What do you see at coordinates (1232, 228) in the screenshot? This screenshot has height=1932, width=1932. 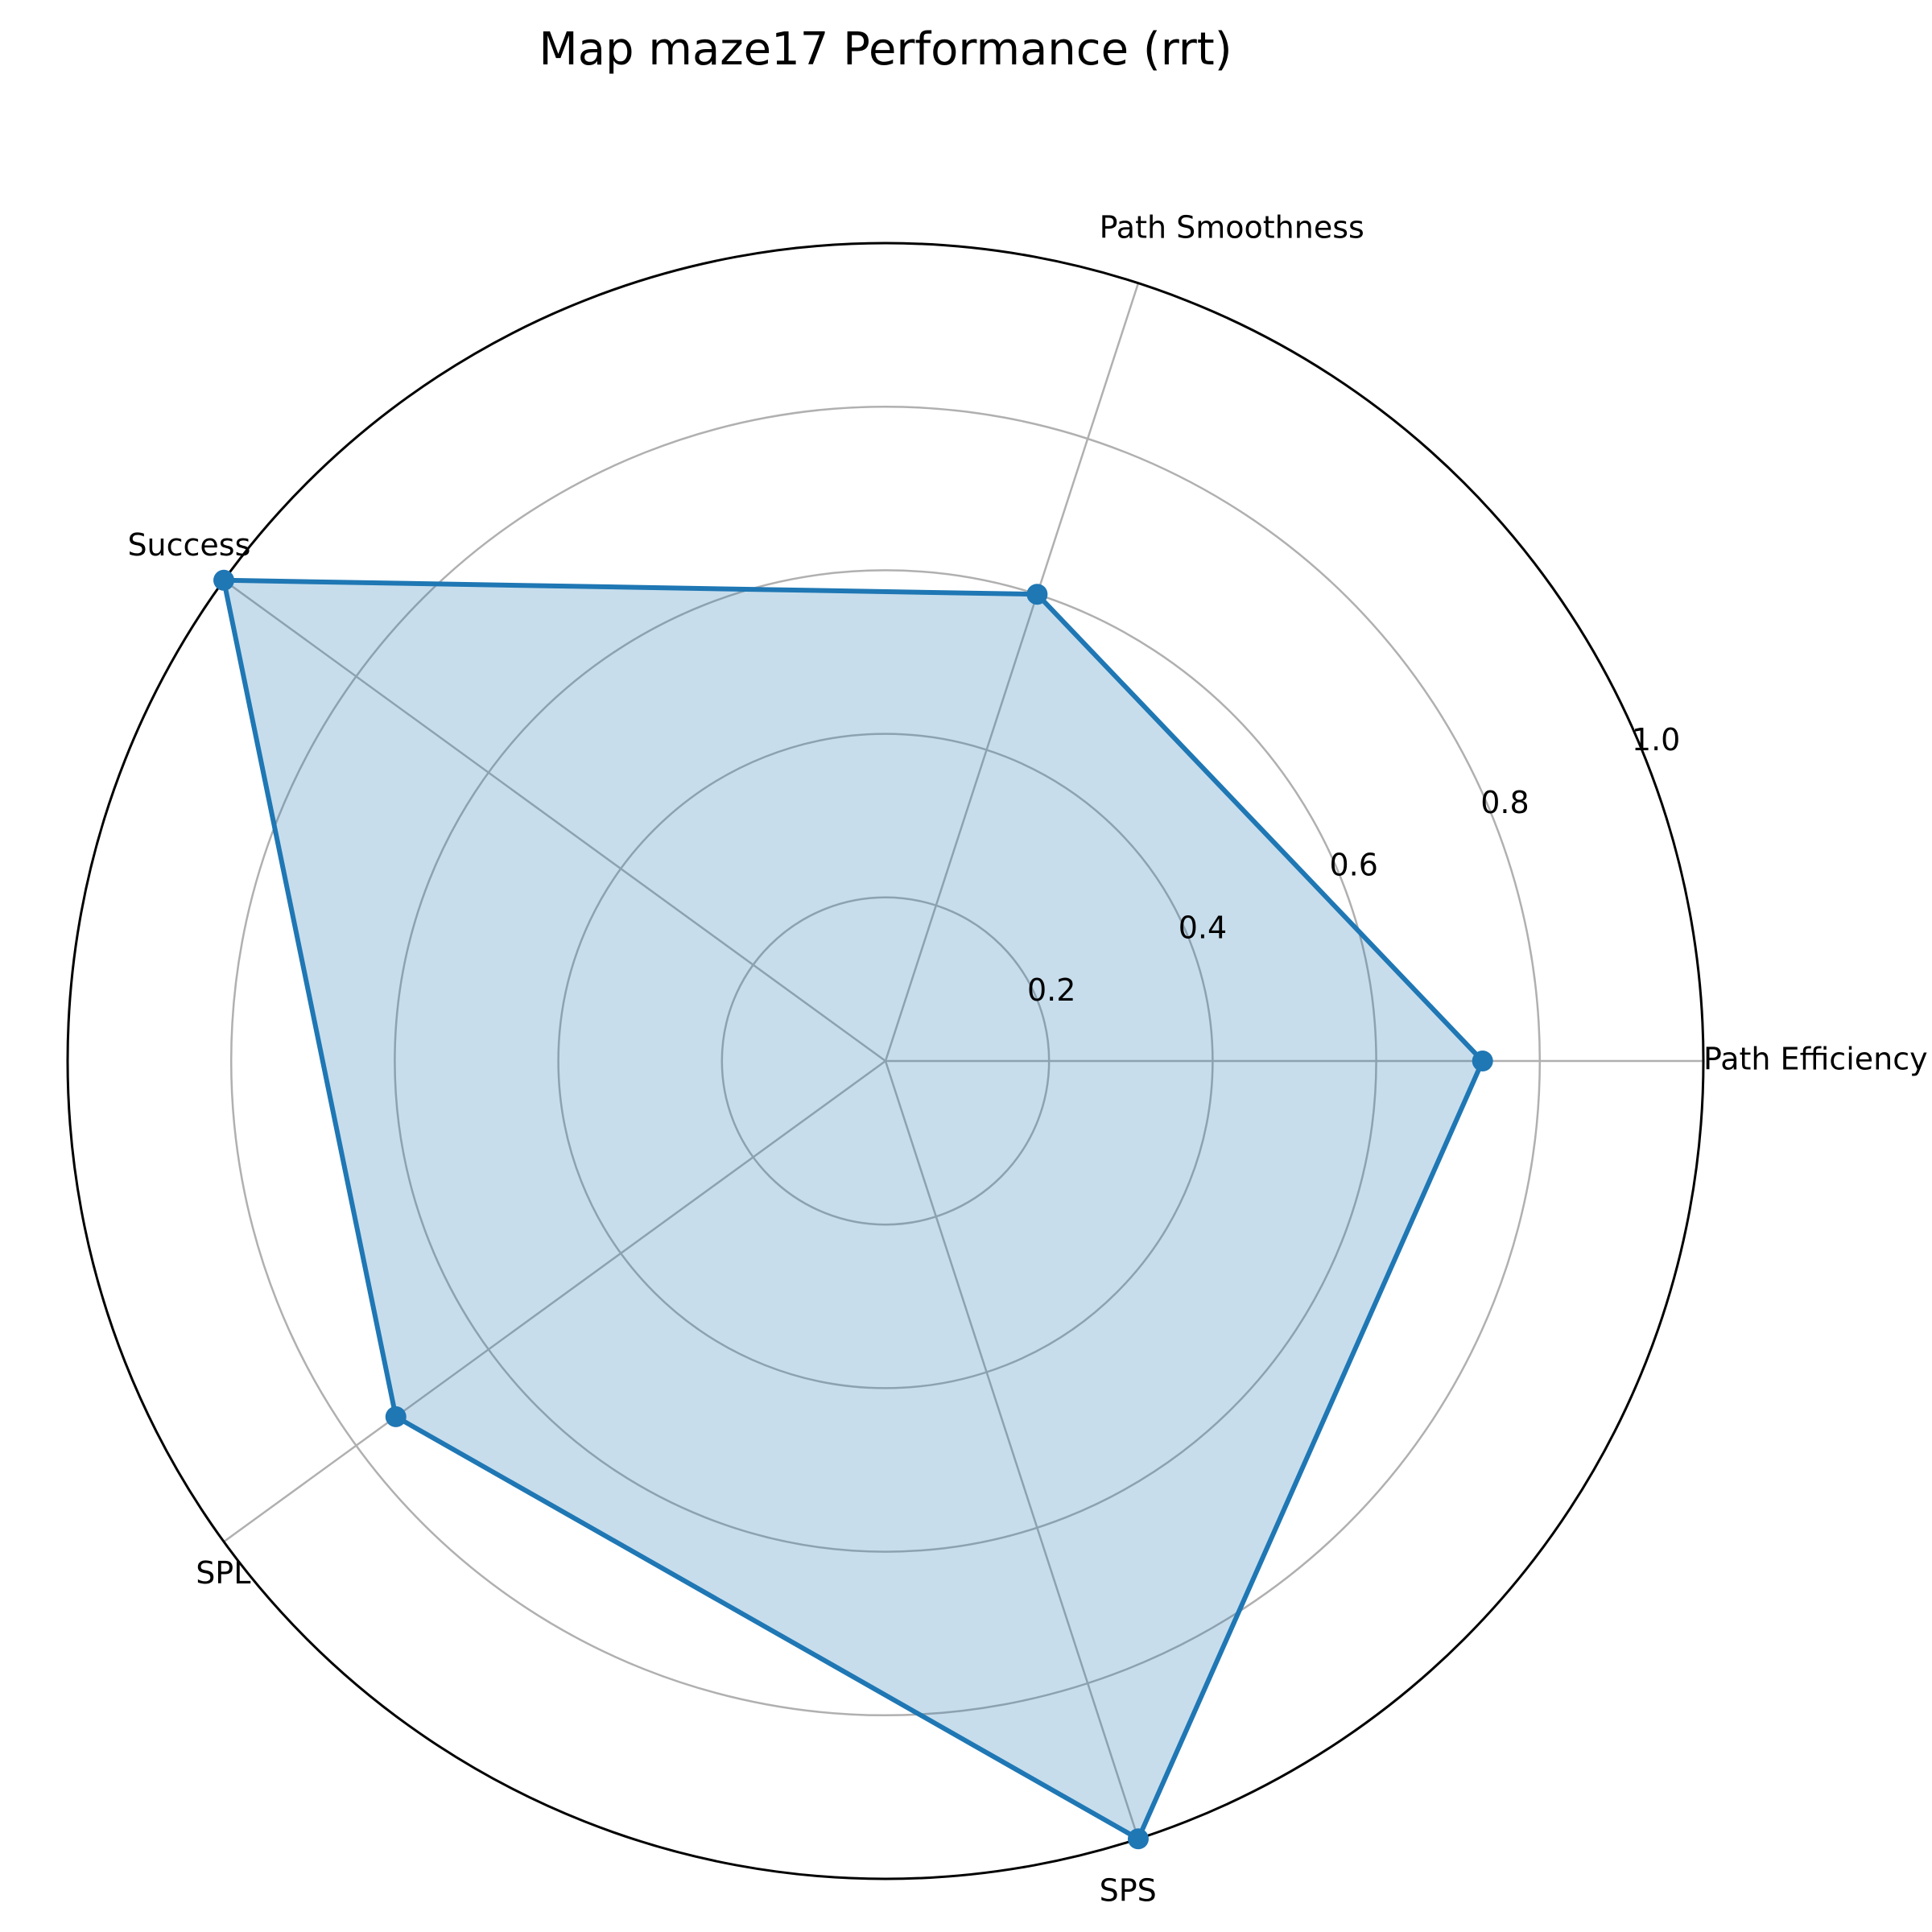 I see `axis-label-path-smoothness: Path Smoothness` at bounding box center [1232, 228].